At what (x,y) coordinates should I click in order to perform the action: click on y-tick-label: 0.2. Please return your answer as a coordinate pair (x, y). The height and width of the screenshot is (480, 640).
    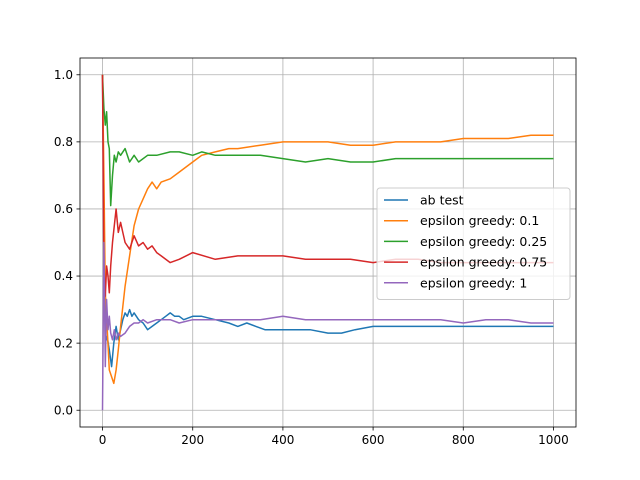
    Looking at the image, I should click on (63, 343).